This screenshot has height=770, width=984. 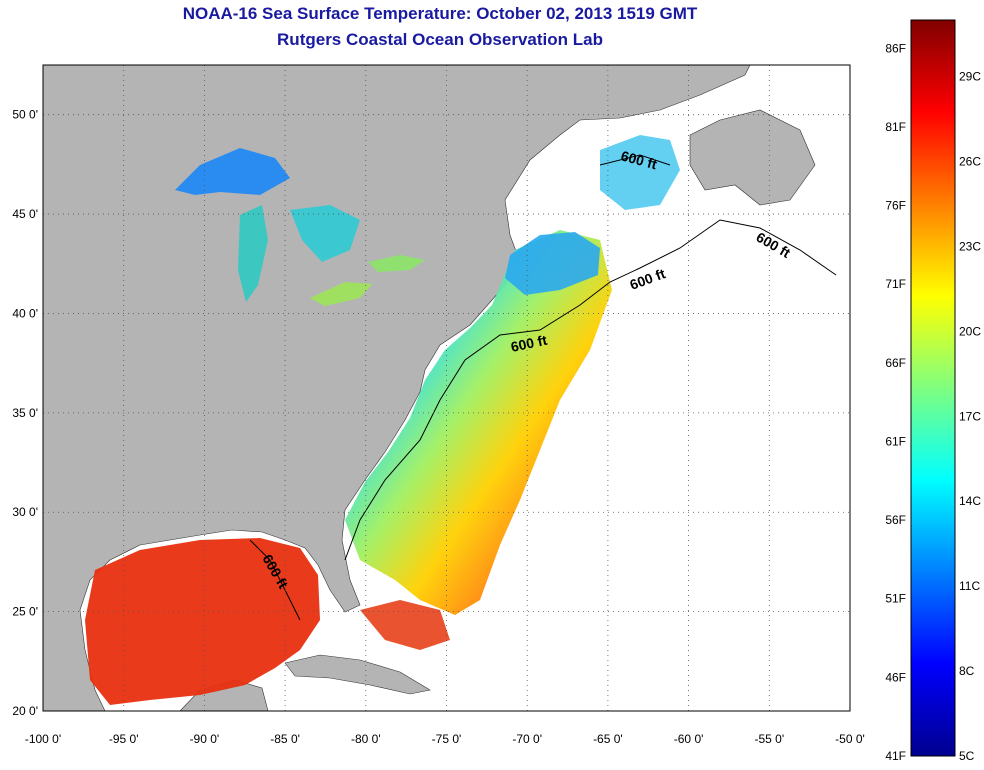 What do you see at coordinates (752, 157) in the screenshot?
I see `land-newfoundland` at bounding box center [752, 157].